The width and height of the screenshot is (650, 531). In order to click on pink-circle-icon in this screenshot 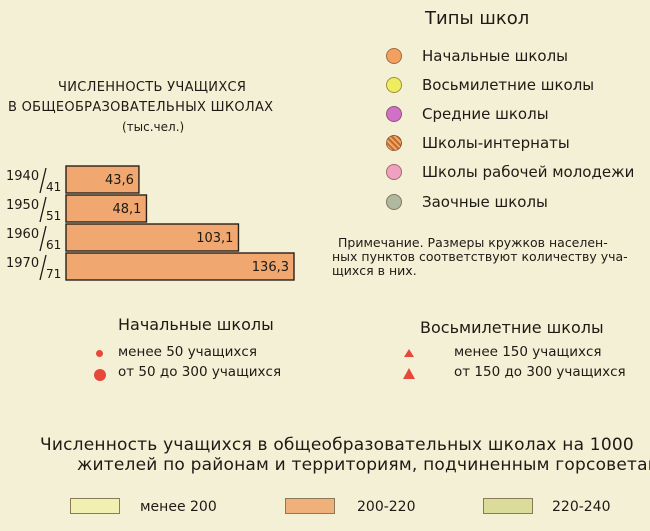, I will do `click(394, 172)`.